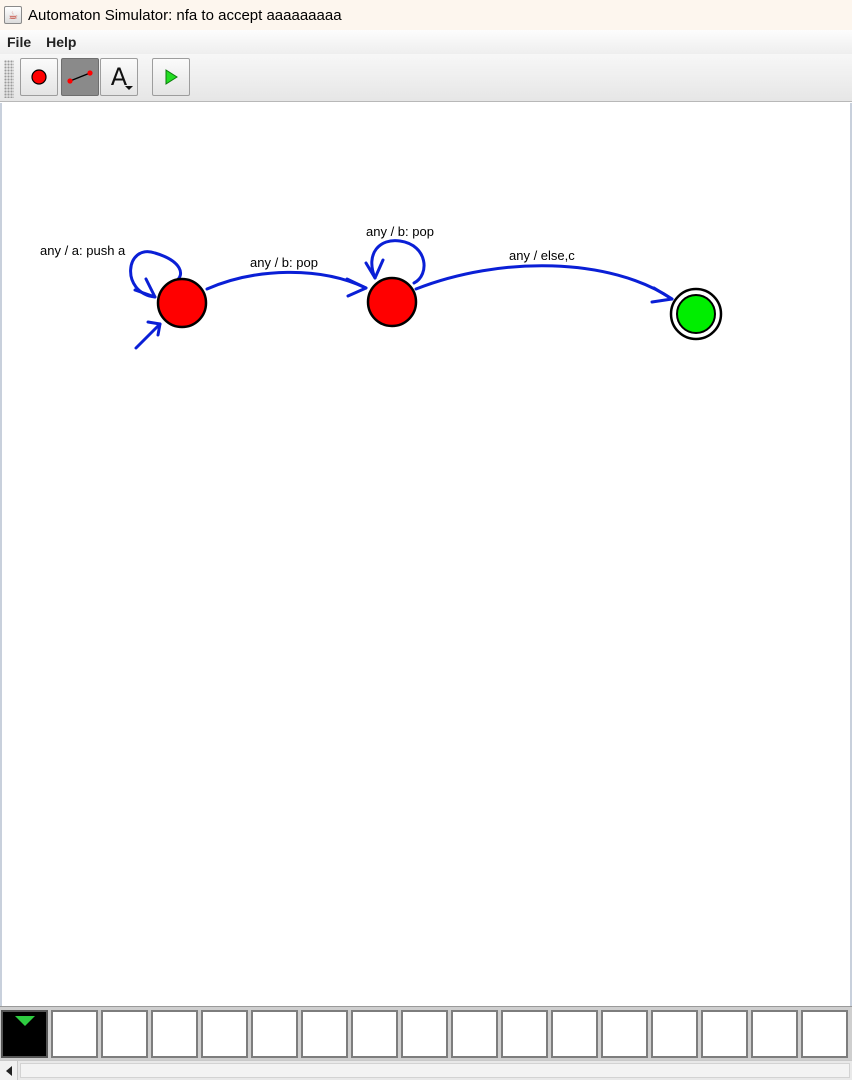 Image resolution: width=852 pixels, height=1080 pixels. What do you see at coordinates (9, 79) in the screenshot?
I see `toolbar-grip-handle` at bounding box center [9, 79].